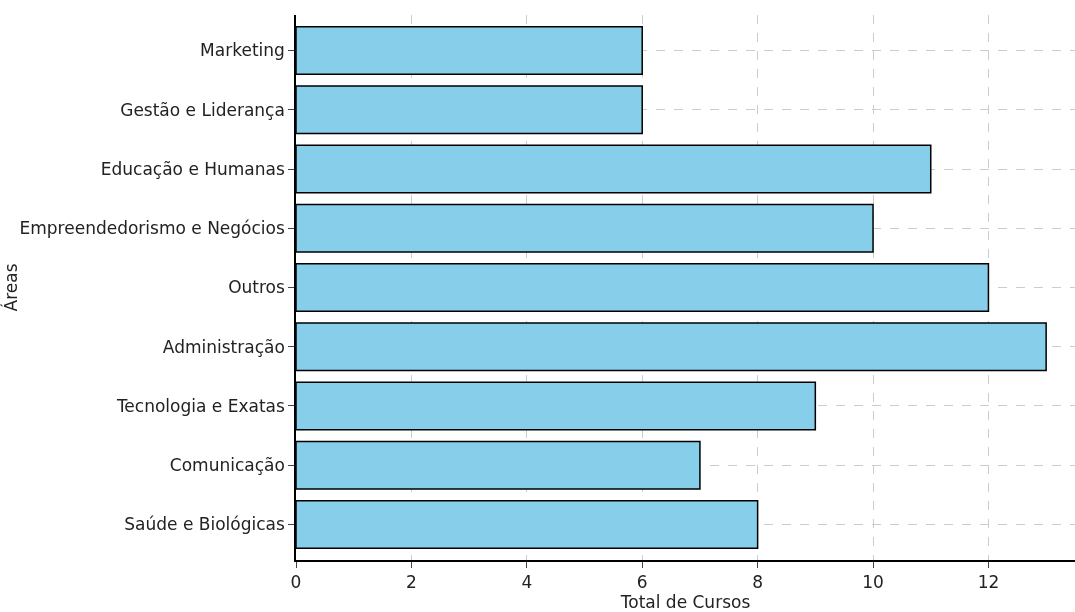 Image resolution: width=1075 pixels, height=612 pixels. What do you see at coordinates (202, 109) in the screenshot?
I see `y-tick-label: Gestão e Liderança` at bounding box center [202, 109].